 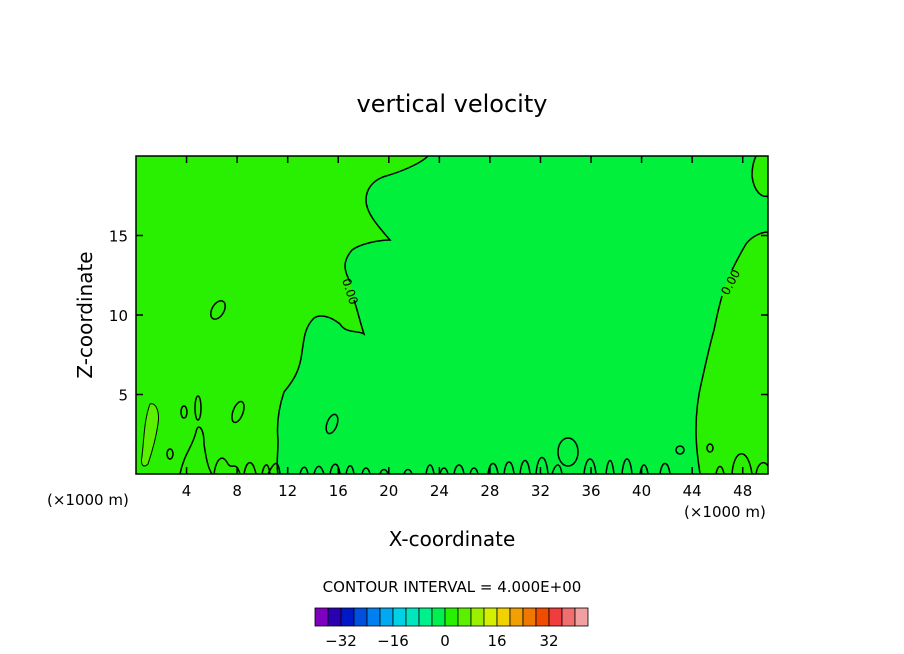 I want to click on contour-zero-right-top, so click(x=760, y=176).